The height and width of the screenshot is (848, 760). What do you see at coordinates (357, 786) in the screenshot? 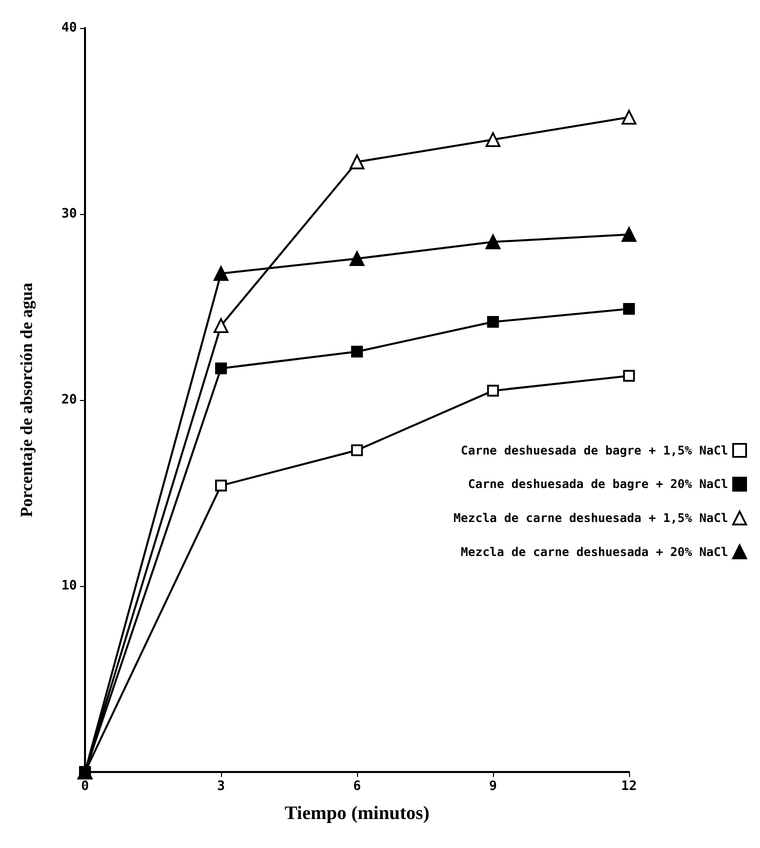
I see `x-tick-label: 6` at bounding box center [357, 786].